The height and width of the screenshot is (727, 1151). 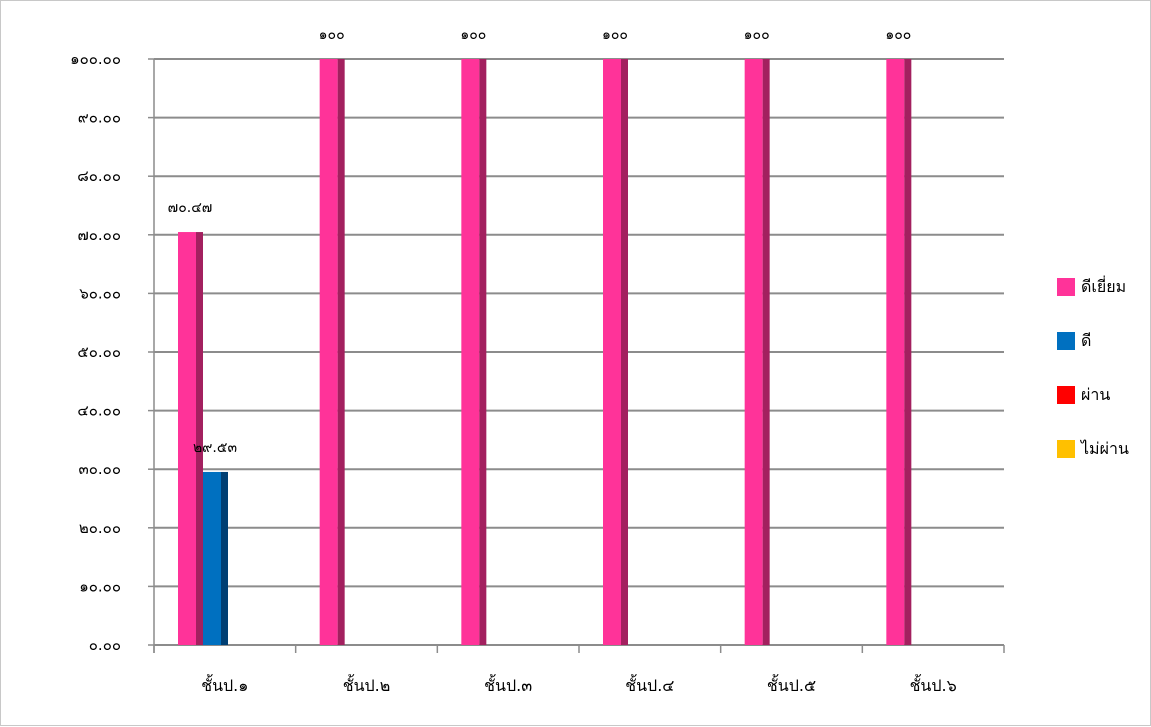 What do you see at coordinates (1095, 394) in the screenshot?
I see `legend-label: ผ่าน` at bounding box center [1095, 394].